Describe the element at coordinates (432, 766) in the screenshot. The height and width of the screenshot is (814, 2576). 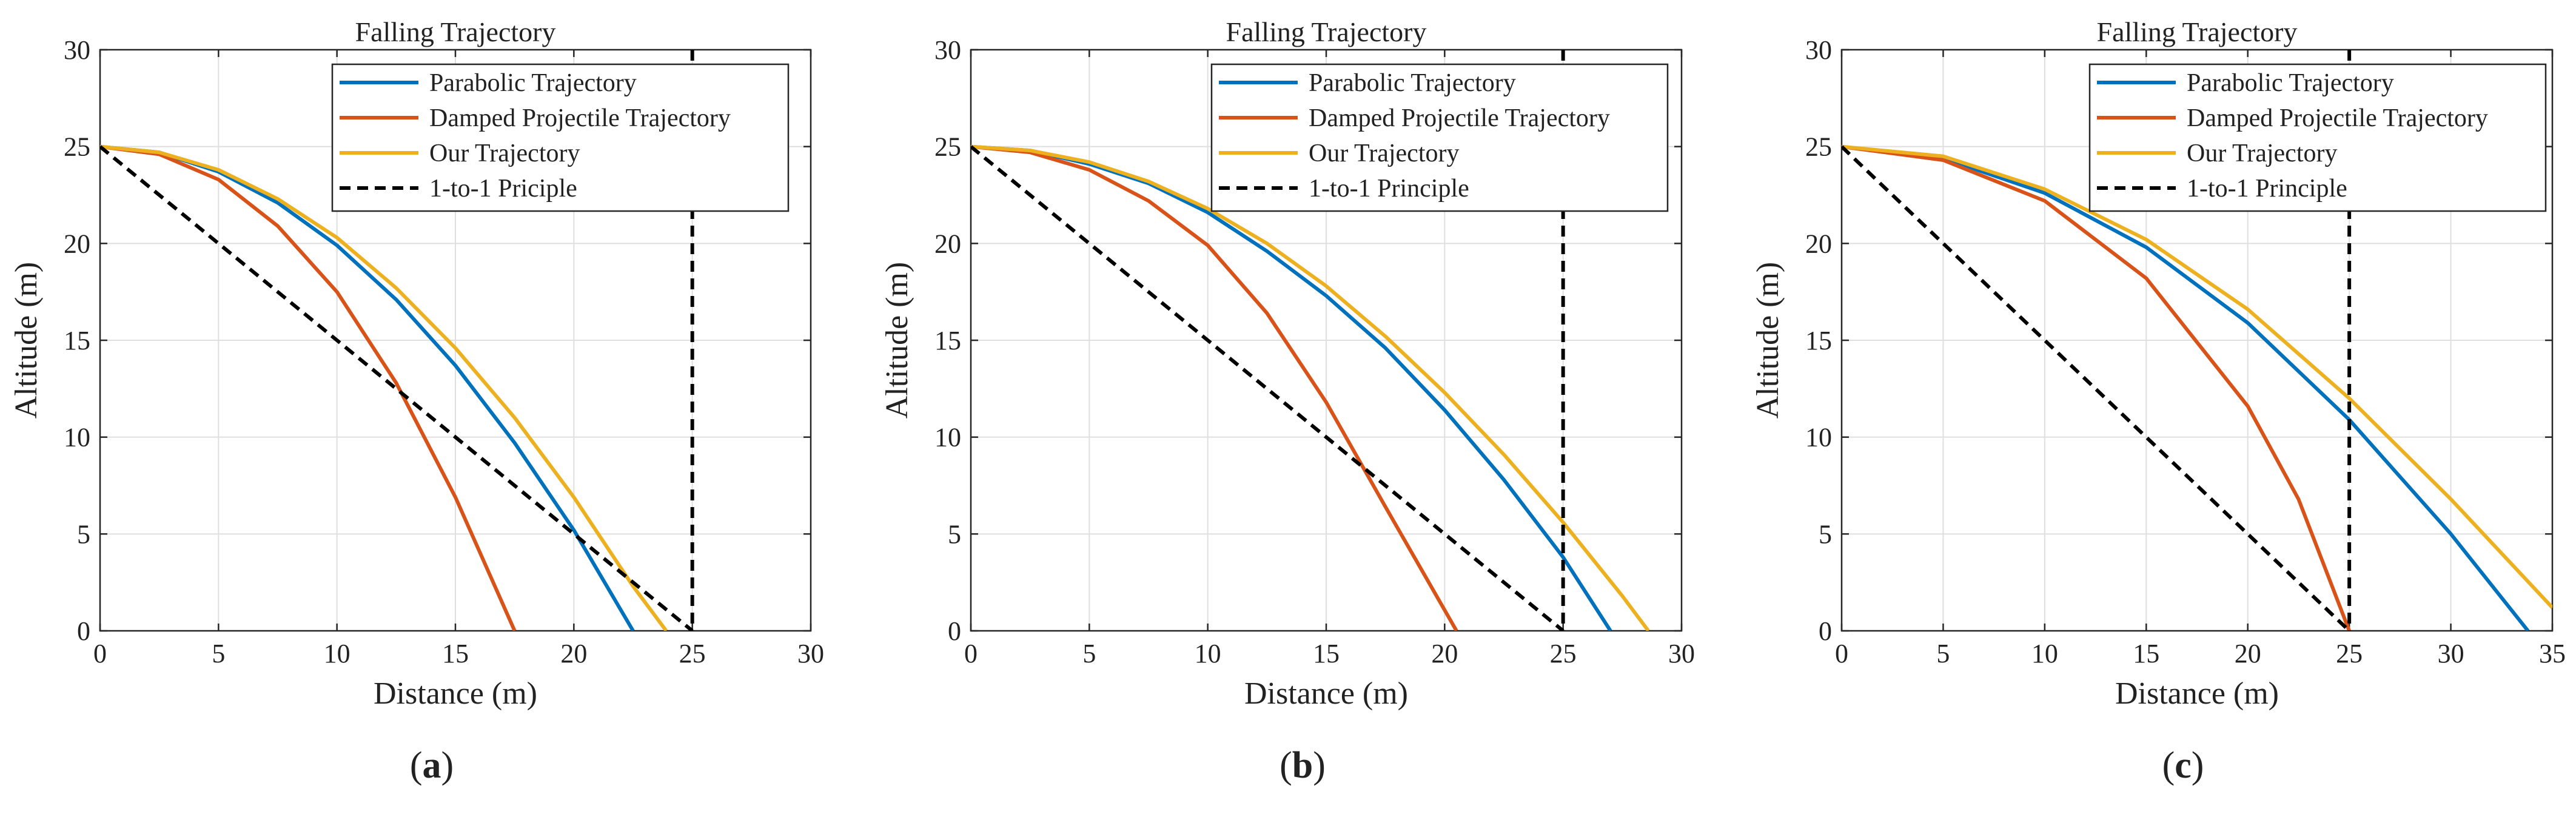
I see `panel-label: (a)` at that location.